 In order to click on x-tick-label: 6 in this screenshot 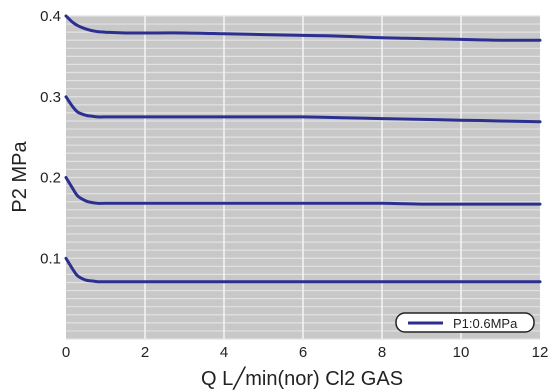, I will do `click(303, 352)`.